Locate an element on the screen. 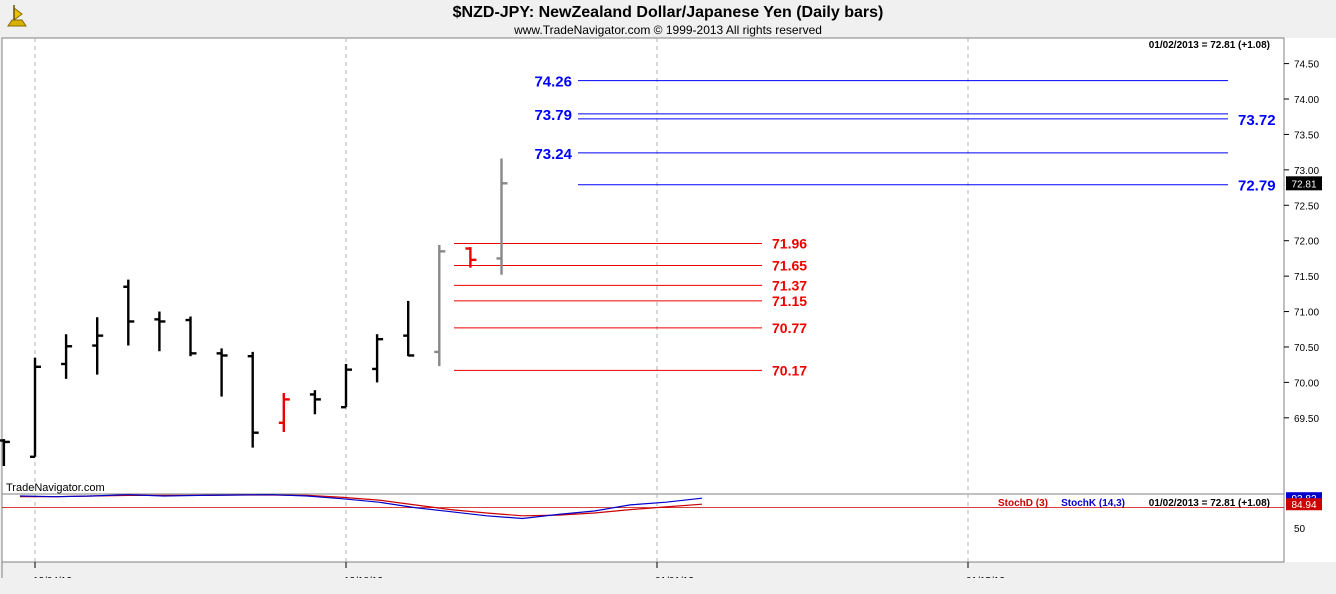  stochd-legend: StochD (3) is located at coordinates (1023, 503).